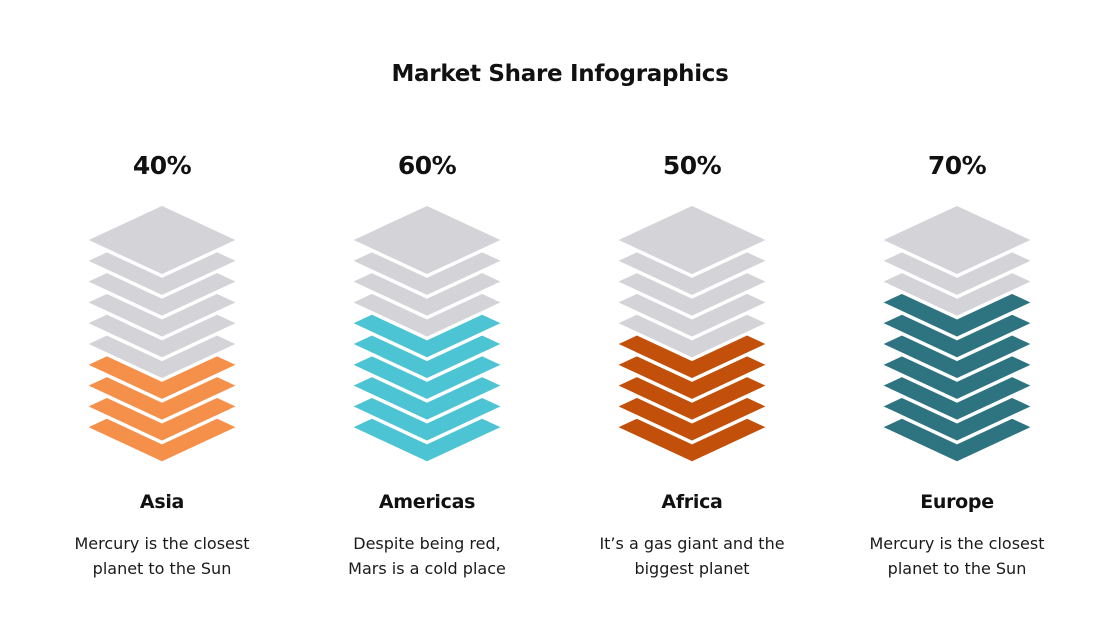 Image resolution: width=1120 pixels, height=630 pixels. Describe the element at coordinates (957, 502) in the screenshot. I see `region-name: Europe` at that location.